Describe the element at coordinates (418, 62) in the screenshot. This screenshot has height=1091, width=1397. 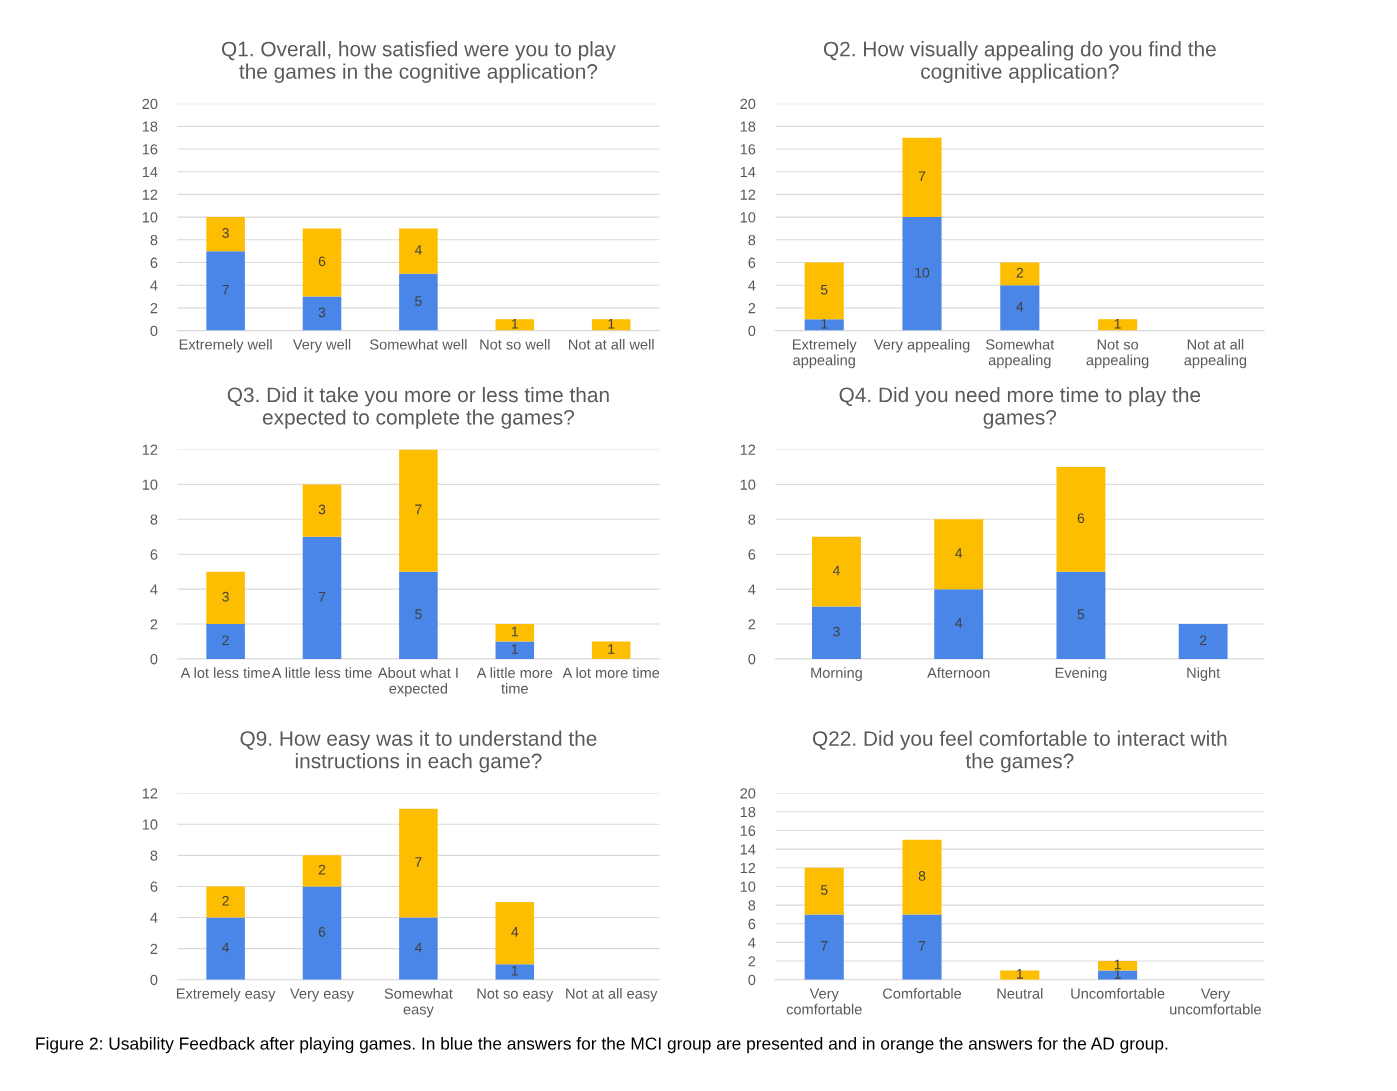
I see `chart-title: Q1. Overall, how satisfied were you to play the games in the cognitive application?` at that location.